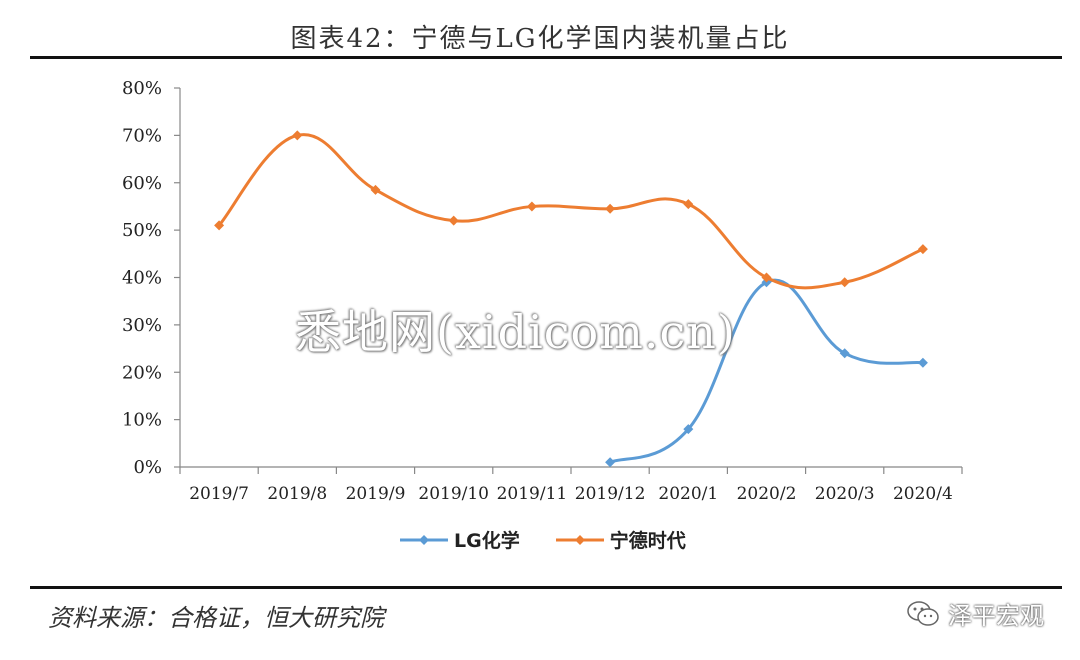 This screenshot has width=1080, height=660. What do you see at coordinates (923, 613) in the screenshot?
I see `wechat-icon` at bounding box center [923, 613].